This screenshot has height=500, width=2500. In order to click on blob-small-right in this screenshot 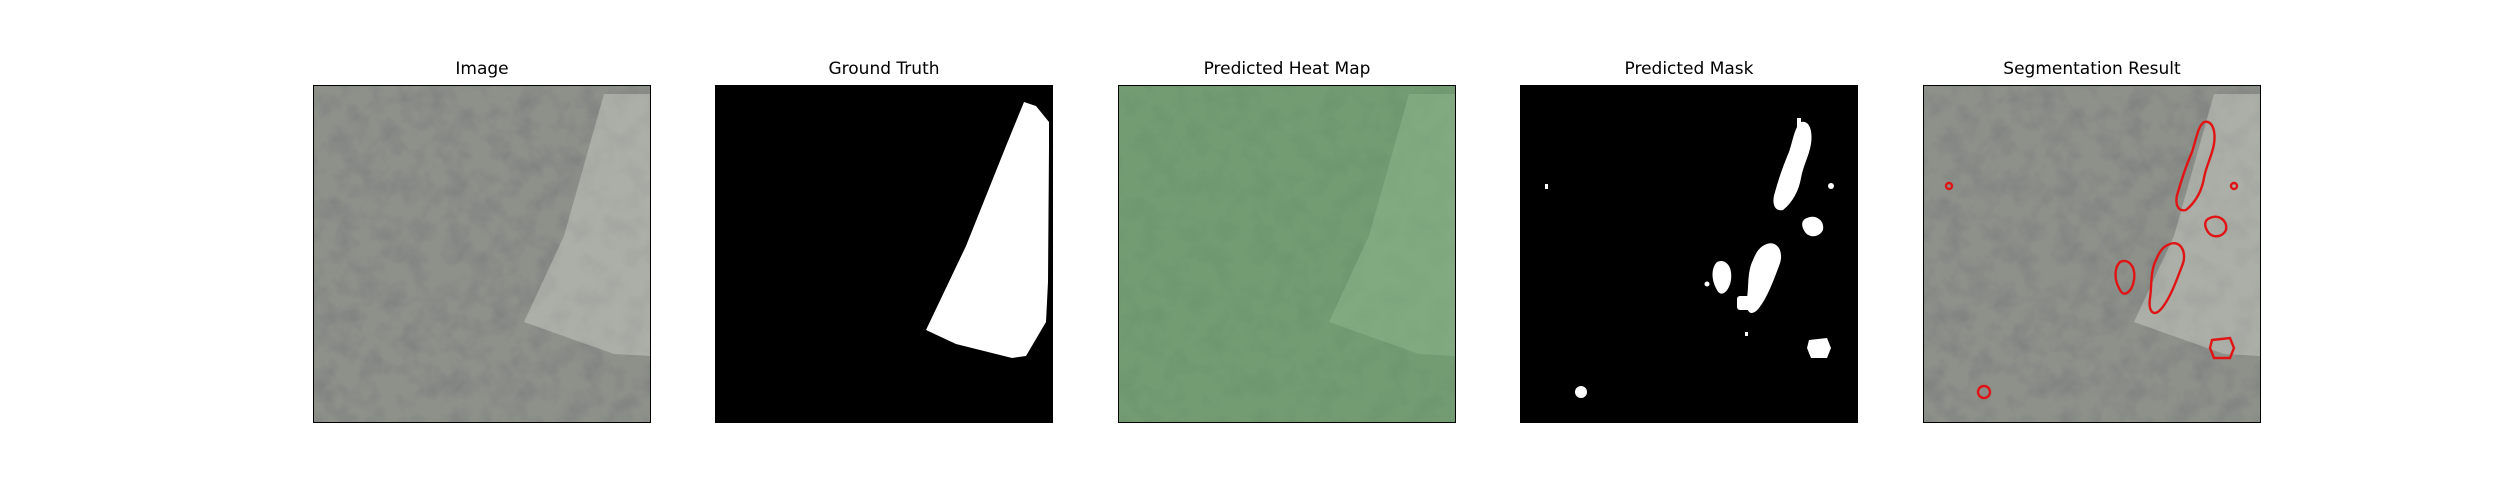, I will do `click(1813, 226)`.